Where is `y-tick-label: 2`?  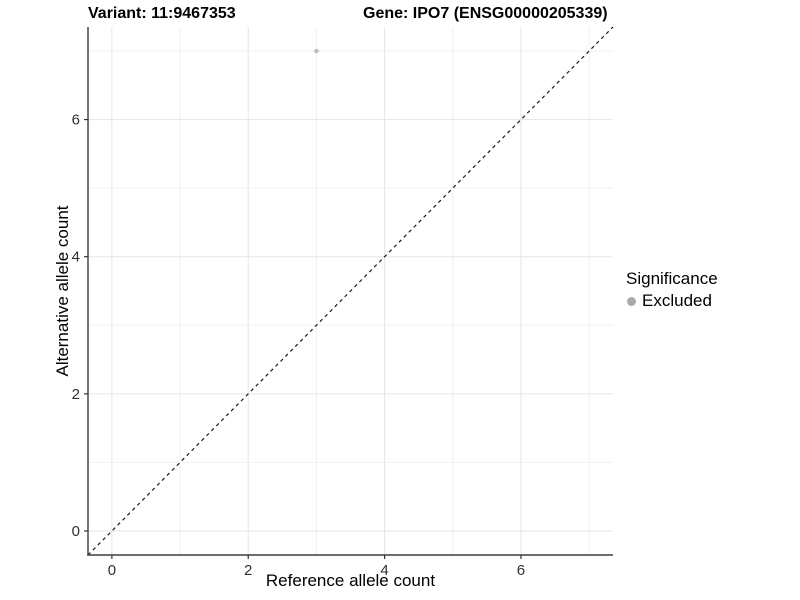
y-tick-label: 2 is located at coordinates (76, 394).